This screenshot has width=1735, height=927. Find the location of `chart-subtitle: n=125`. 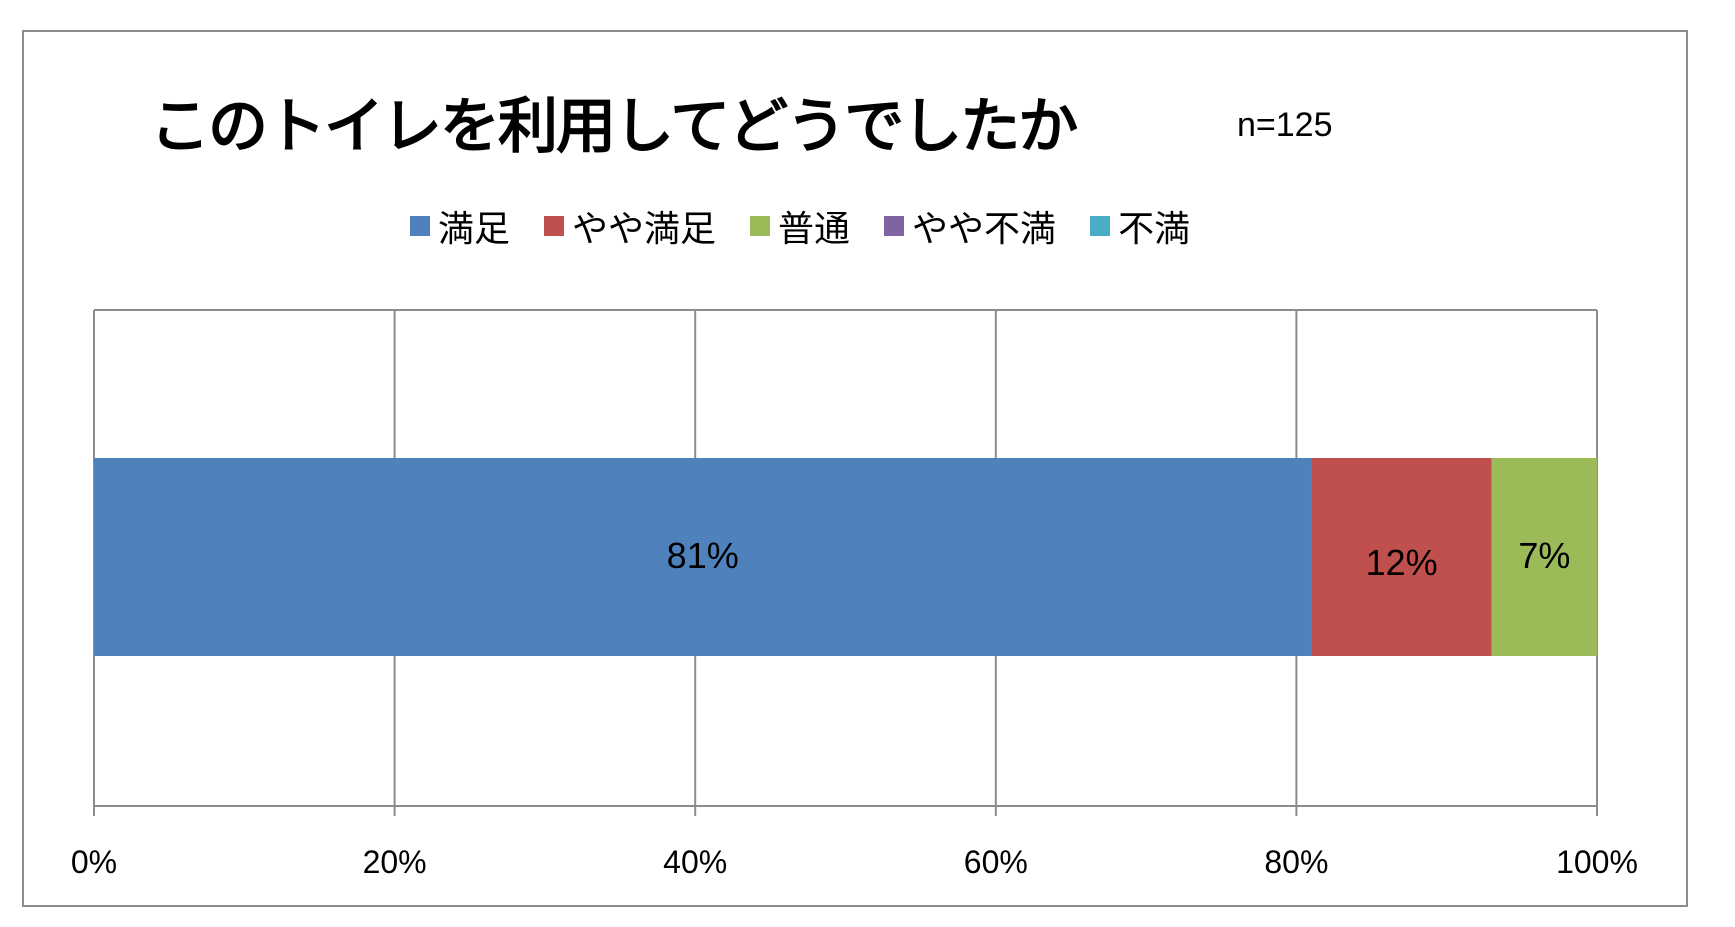

chart-subtitle: n=125 is located at coordinates (1285, 125).